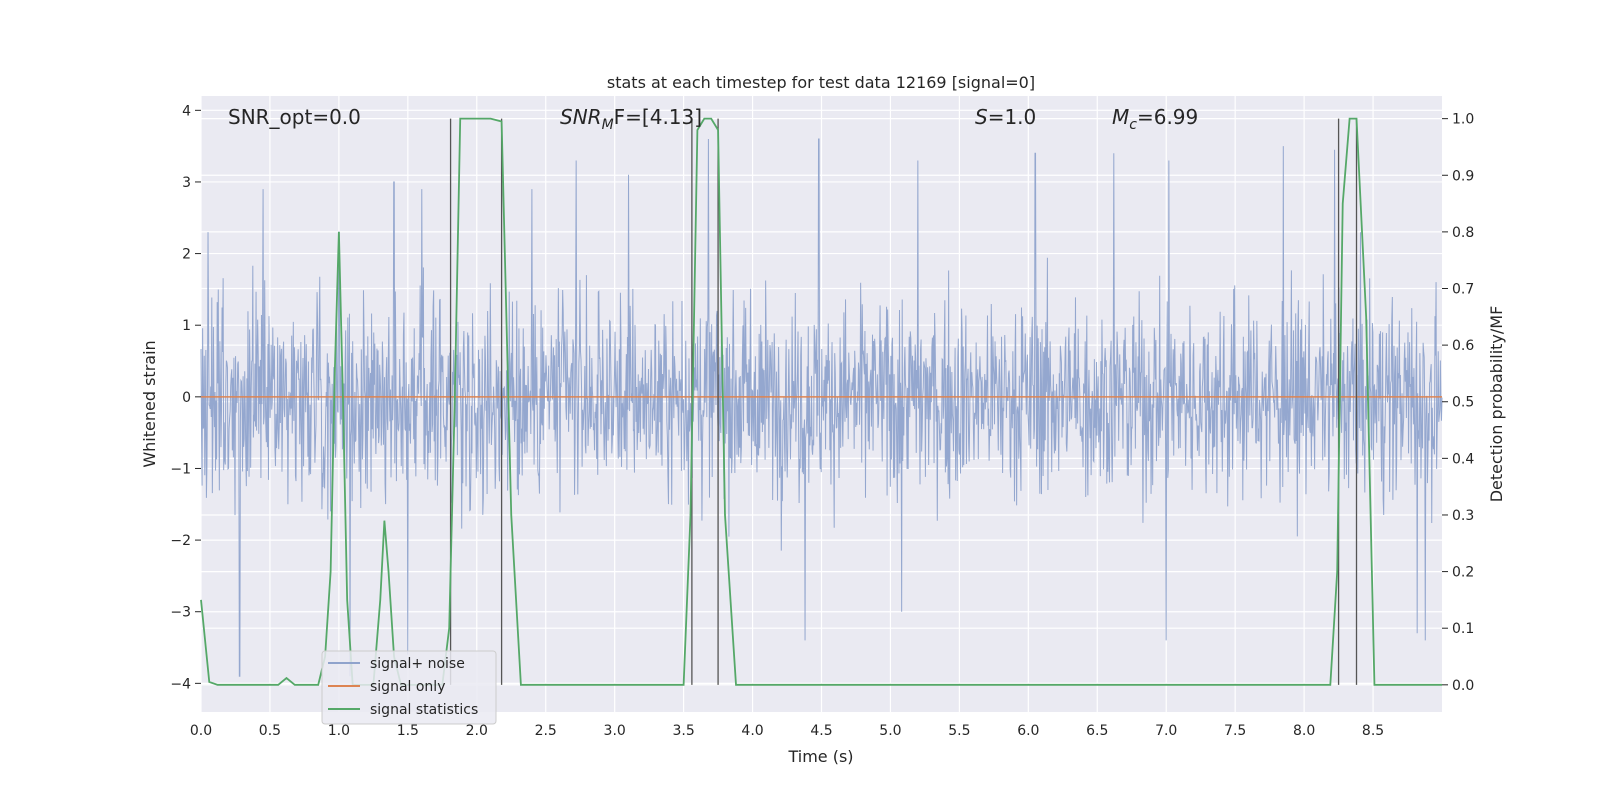 The height and width of the screenshot is (800, 1600). Describe the element at coordinates (270, 731) in the screenshot. I see `x-tick-label: 0.5` at that location.